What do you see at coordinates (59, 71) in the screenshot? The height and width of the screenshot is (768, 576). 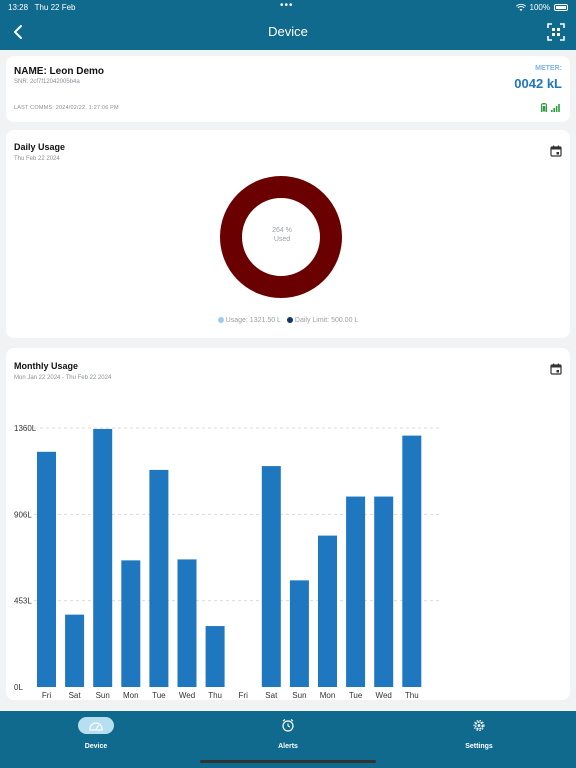 I see `device-name: NAME: Leon Demo` at bounding box center [59, 71].